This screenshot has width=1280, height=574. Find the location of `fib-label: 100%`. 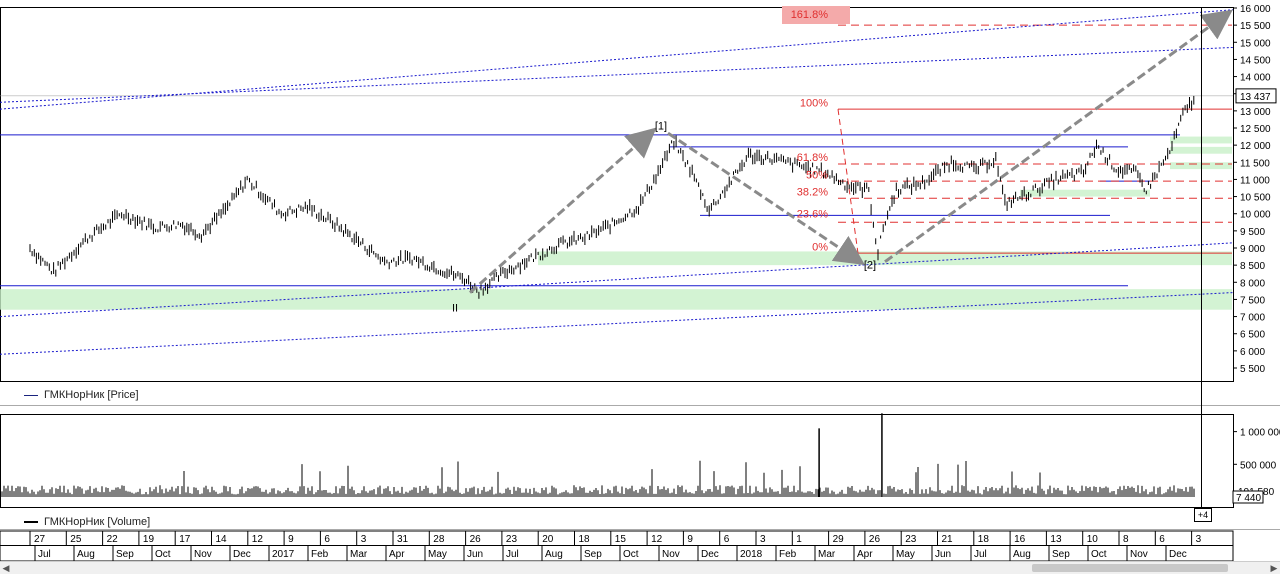

fib-label: 100% is located at coordinates (814, 103).